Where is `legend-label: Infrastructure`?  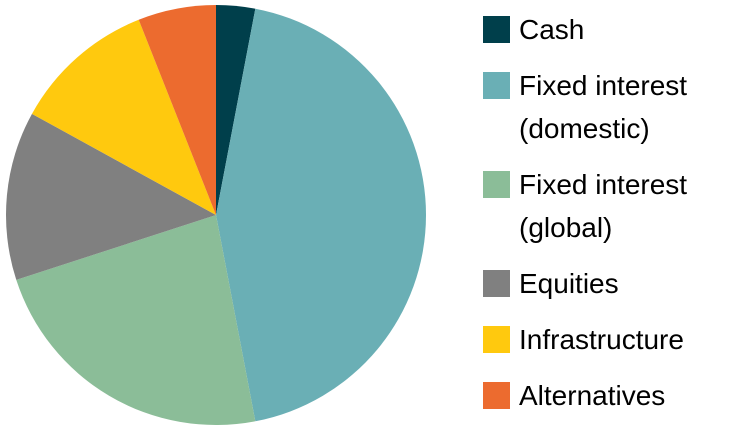
legend-label: Infrastructure is located at coordinates (601, 339).